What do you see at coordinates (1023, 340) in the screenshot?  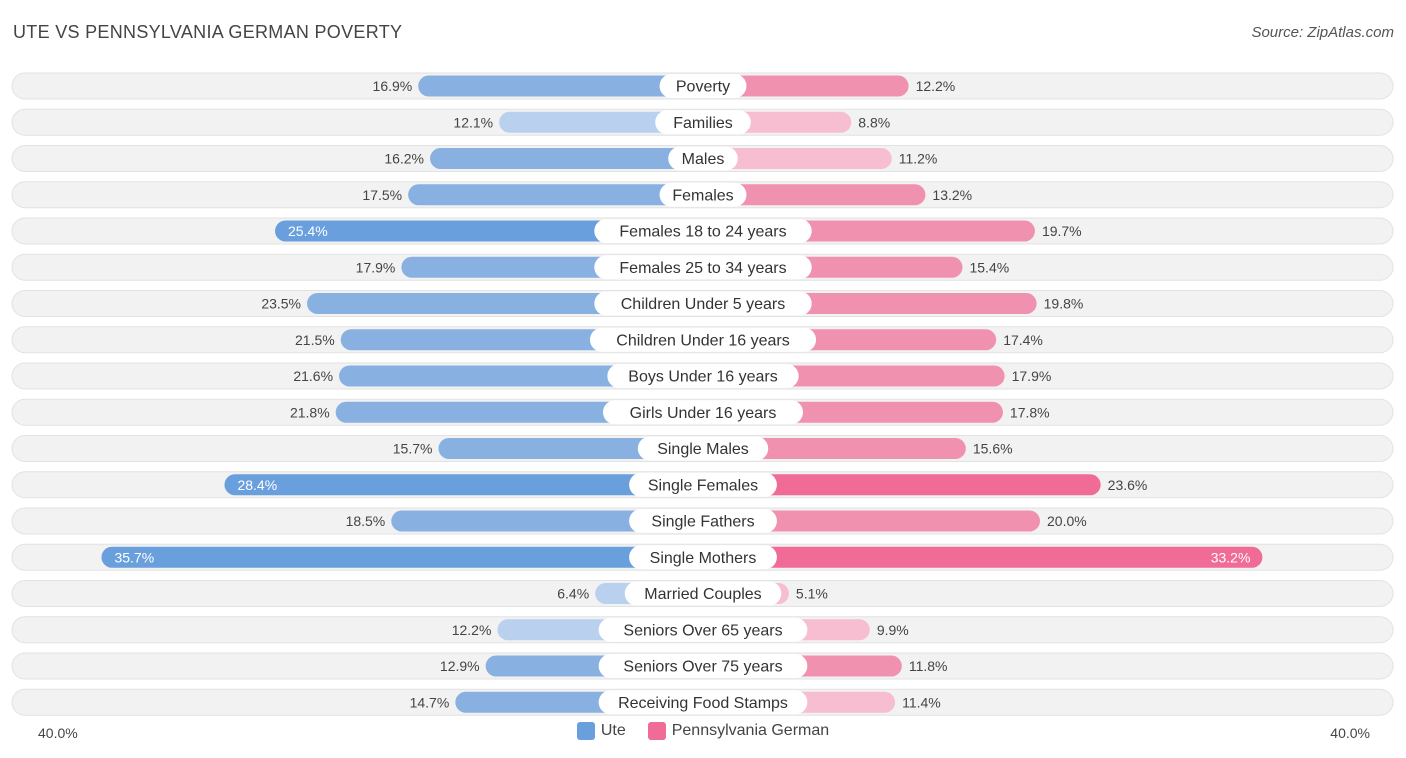 I see `value-label-pa-german-children-under-16-years: 17.4%` at bounding box center [1023, 340].